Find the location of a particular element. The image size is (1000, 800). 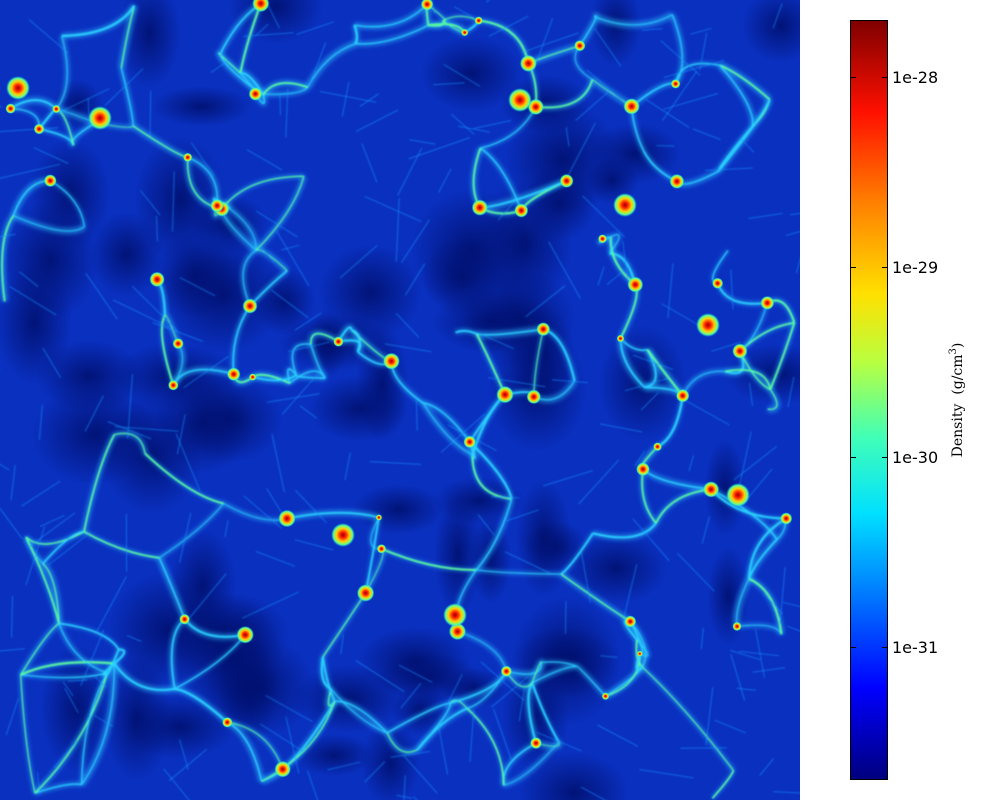

colorbar is located at coordinates (869, 400).